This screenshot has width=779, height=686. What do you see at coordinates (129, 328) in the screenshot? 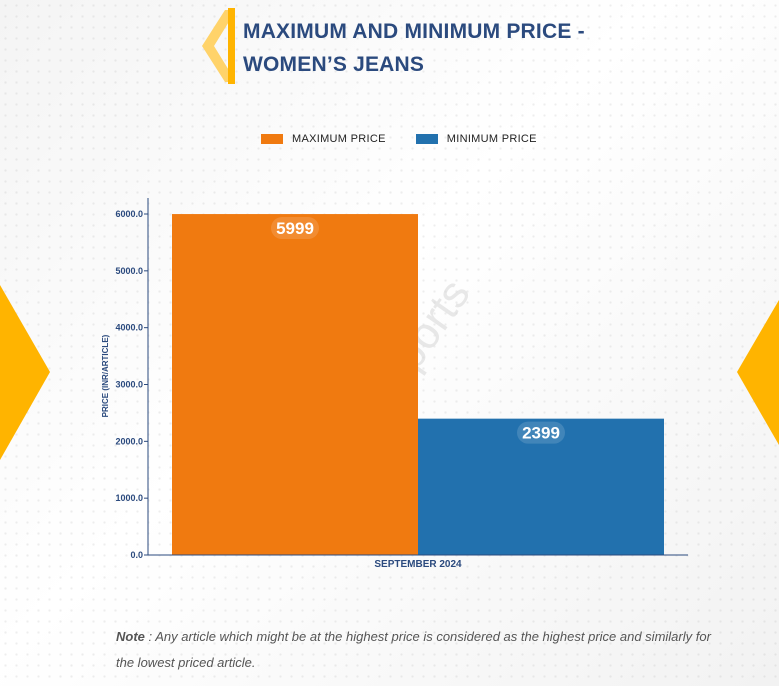
I see `y-tick-label: 4000.0` at bounding box center [129, 328].